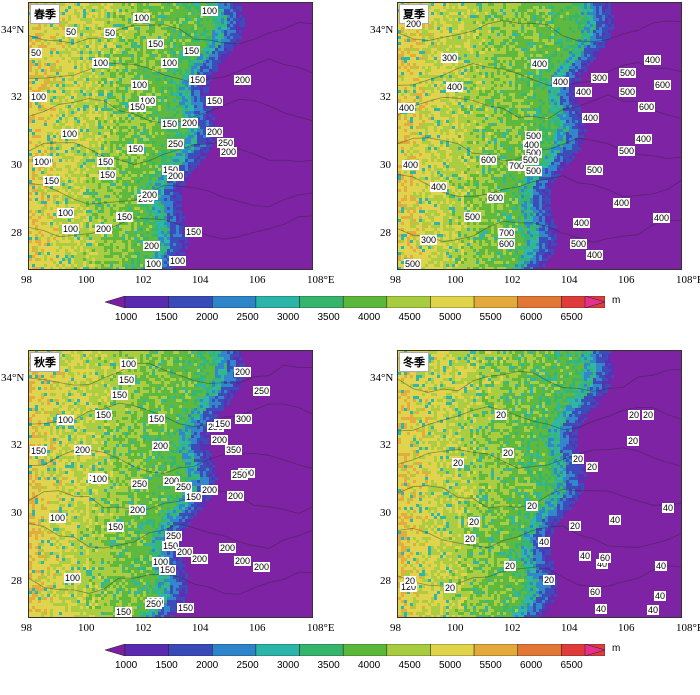 The image size is (700, 695). Describe the element at coordinates (663, 85) in the screenshot. I see `contour-label: 600` at that location.